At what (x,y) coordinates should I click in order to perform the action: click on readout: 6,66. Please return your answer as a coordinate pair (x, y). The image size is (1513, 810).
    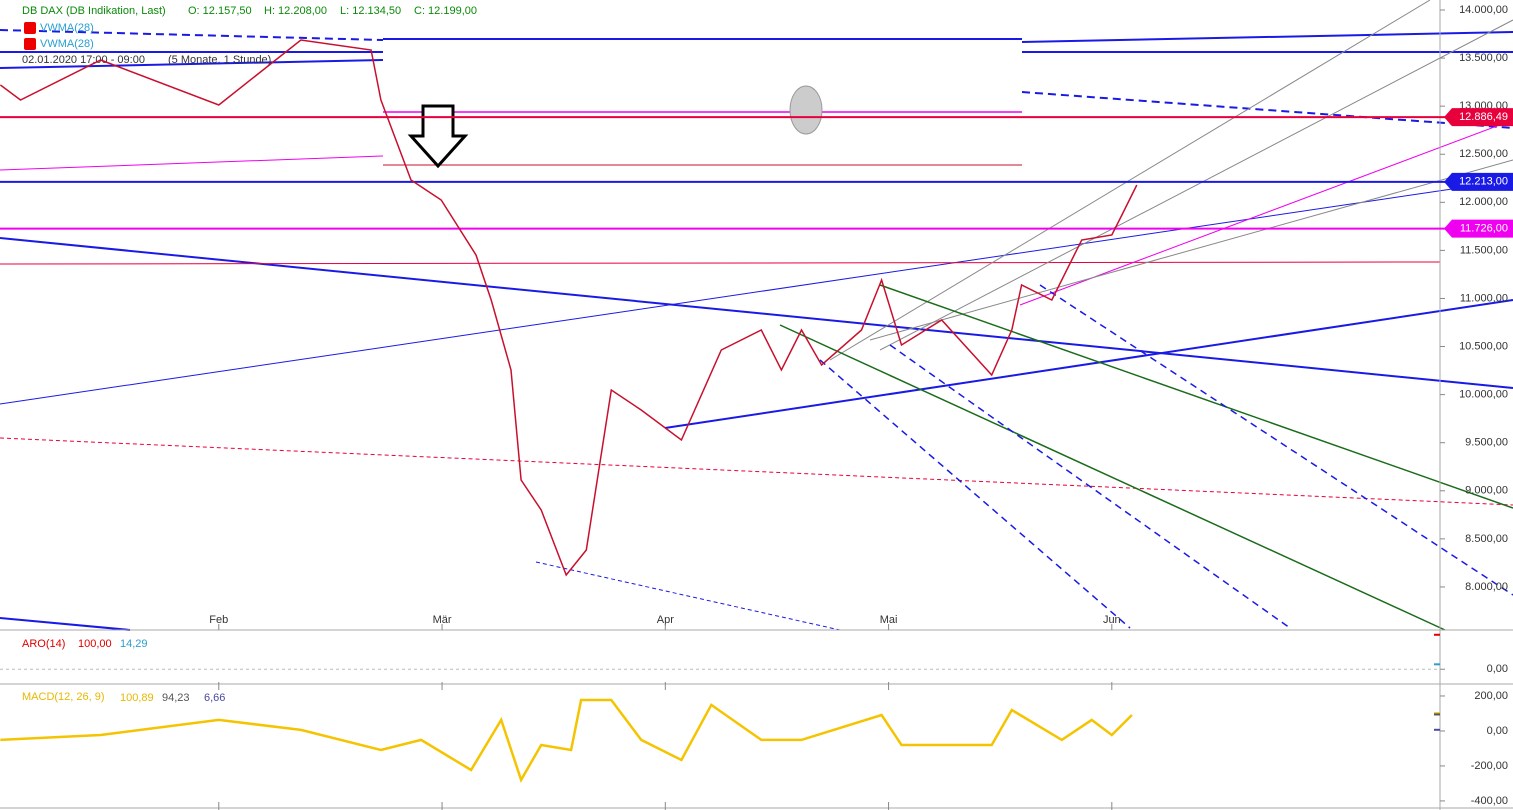
    Looking at the image, I should click on (214, 698).